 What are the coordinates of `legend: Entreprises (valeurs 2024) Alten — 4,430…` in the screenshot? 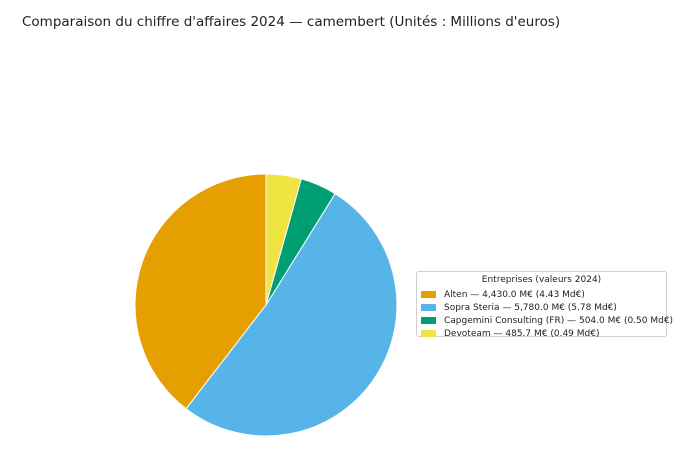 It's located at (544, 305).